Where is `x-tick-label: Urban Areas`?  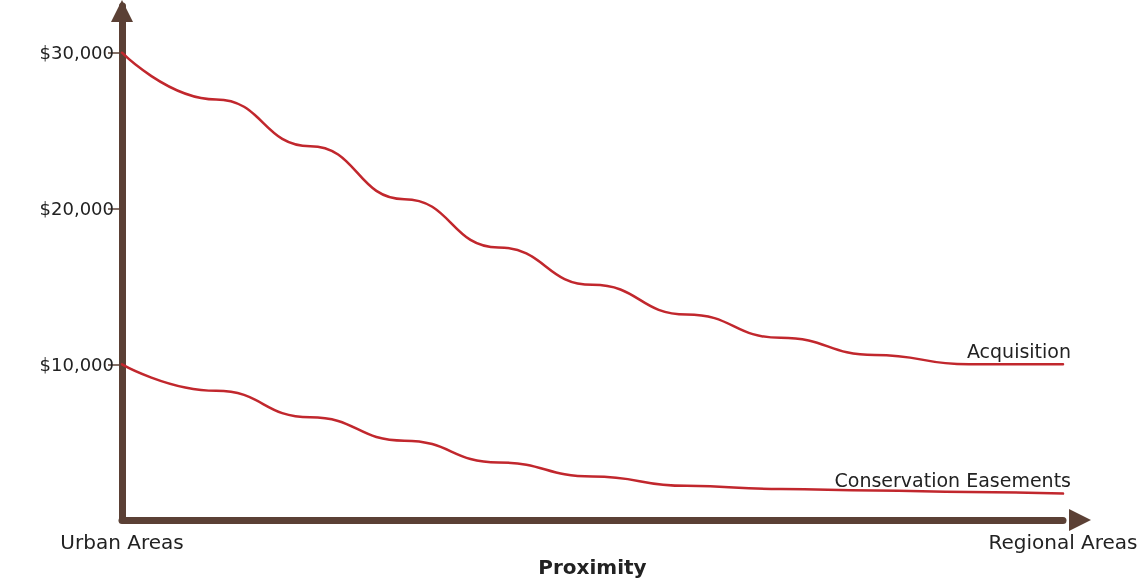
x-tick-label: Urban Areas is located at coordinates (122, 542).